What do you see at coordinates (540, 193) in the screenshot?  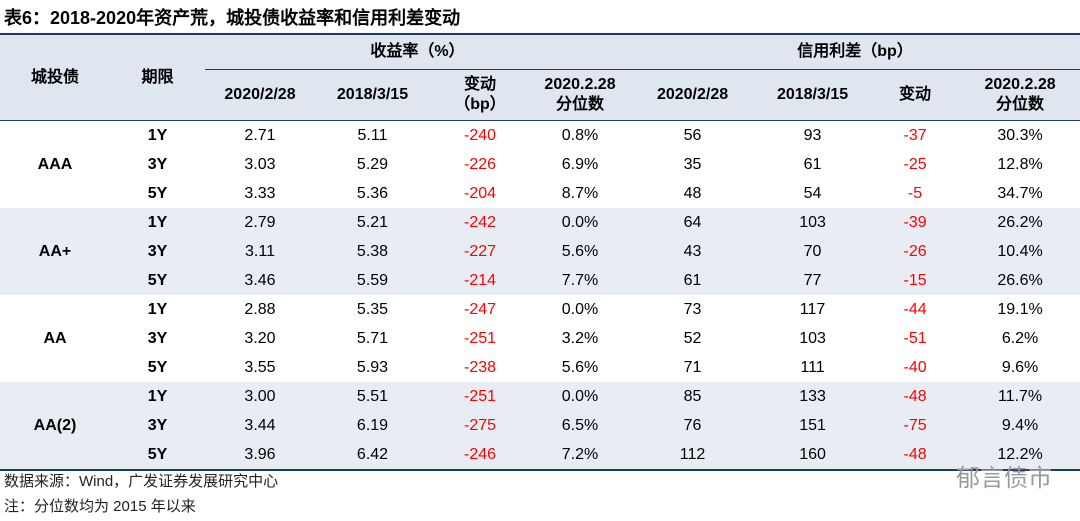 I see `table-row: 5Y 3.33 5.36 -204 8.7% 48 54 -5 34.7%` at bounding box center [540, 193].